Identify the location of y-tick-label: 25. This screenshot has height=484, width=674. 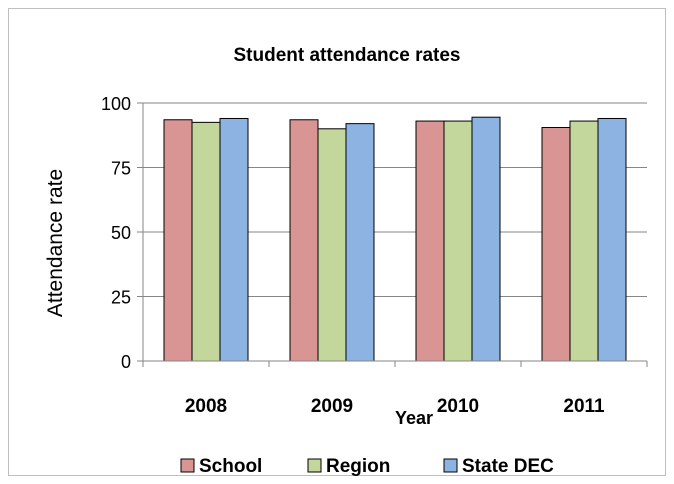
(121, 298).